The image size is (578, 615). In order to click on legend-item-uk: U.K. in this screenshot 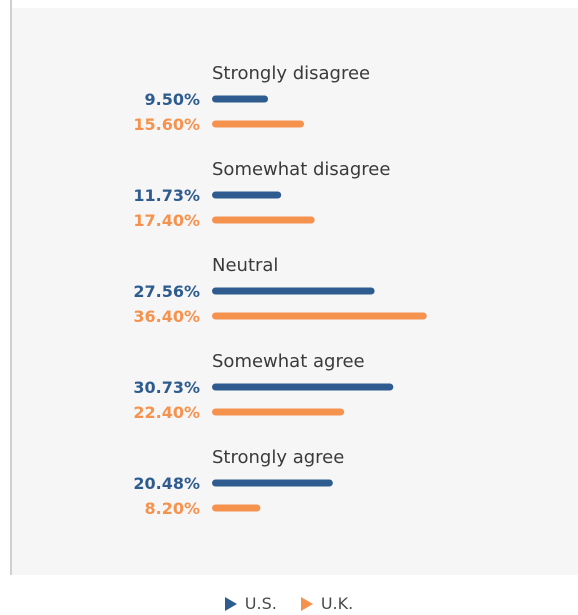, I will do `click(327, 603)`.